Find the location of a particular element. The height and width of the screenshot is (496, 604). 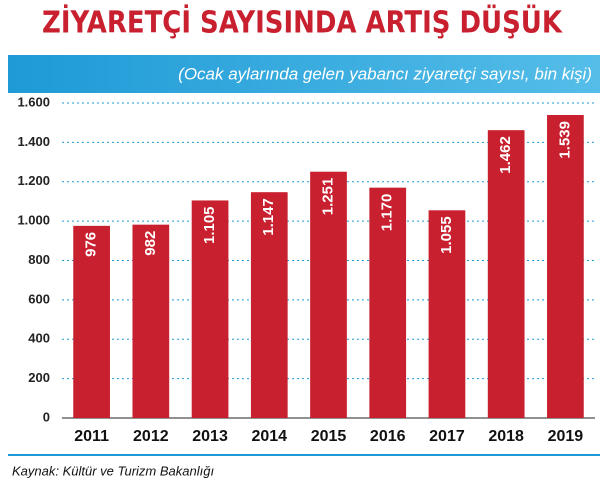

y-tick-label: 1.400 is located at coordinates (33, 141).